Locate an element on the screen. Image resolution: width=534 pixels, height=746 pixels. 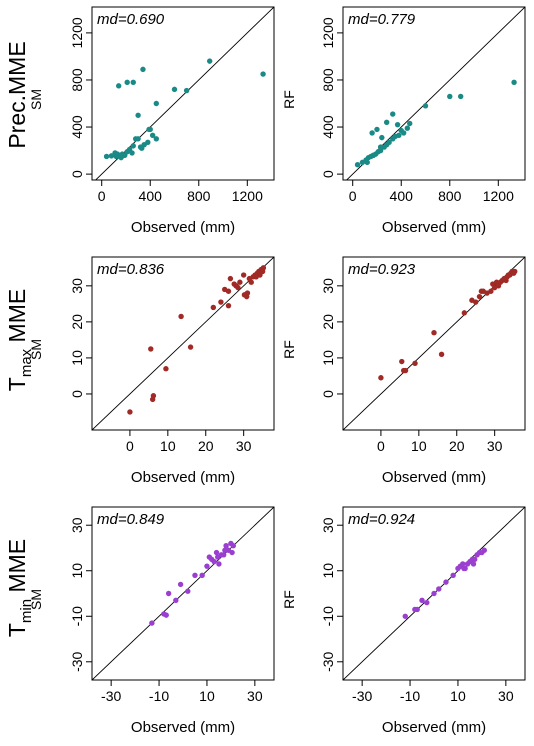
md-annotation: md=0.779 is located at coordinates (382, 19).